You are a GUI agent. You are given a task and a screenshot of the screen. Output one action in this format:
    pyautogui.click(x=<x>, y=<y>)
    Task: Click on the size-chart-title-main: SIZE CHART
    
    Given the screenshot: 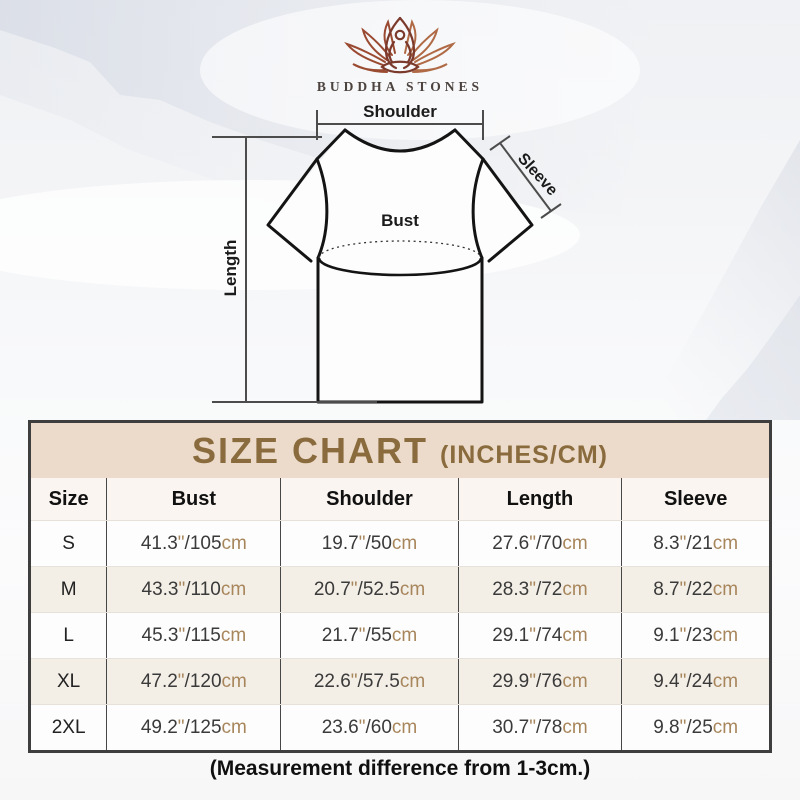 What is the action you would take?
    pyautogui.click(x=310, y=450)
    